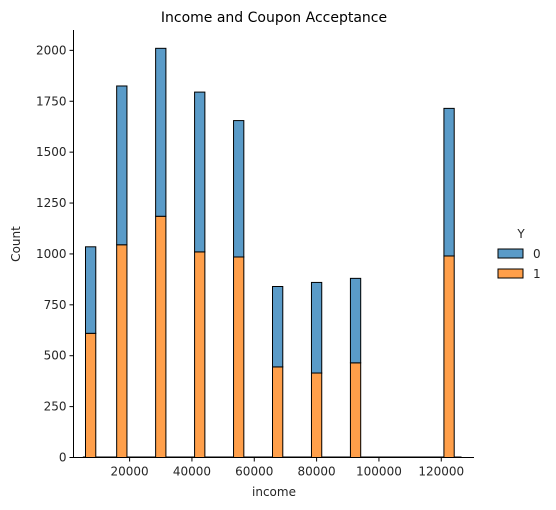 This screenshot has height=510, width=556. I want to click on y-tick-label: 1500, so click(51, 152).